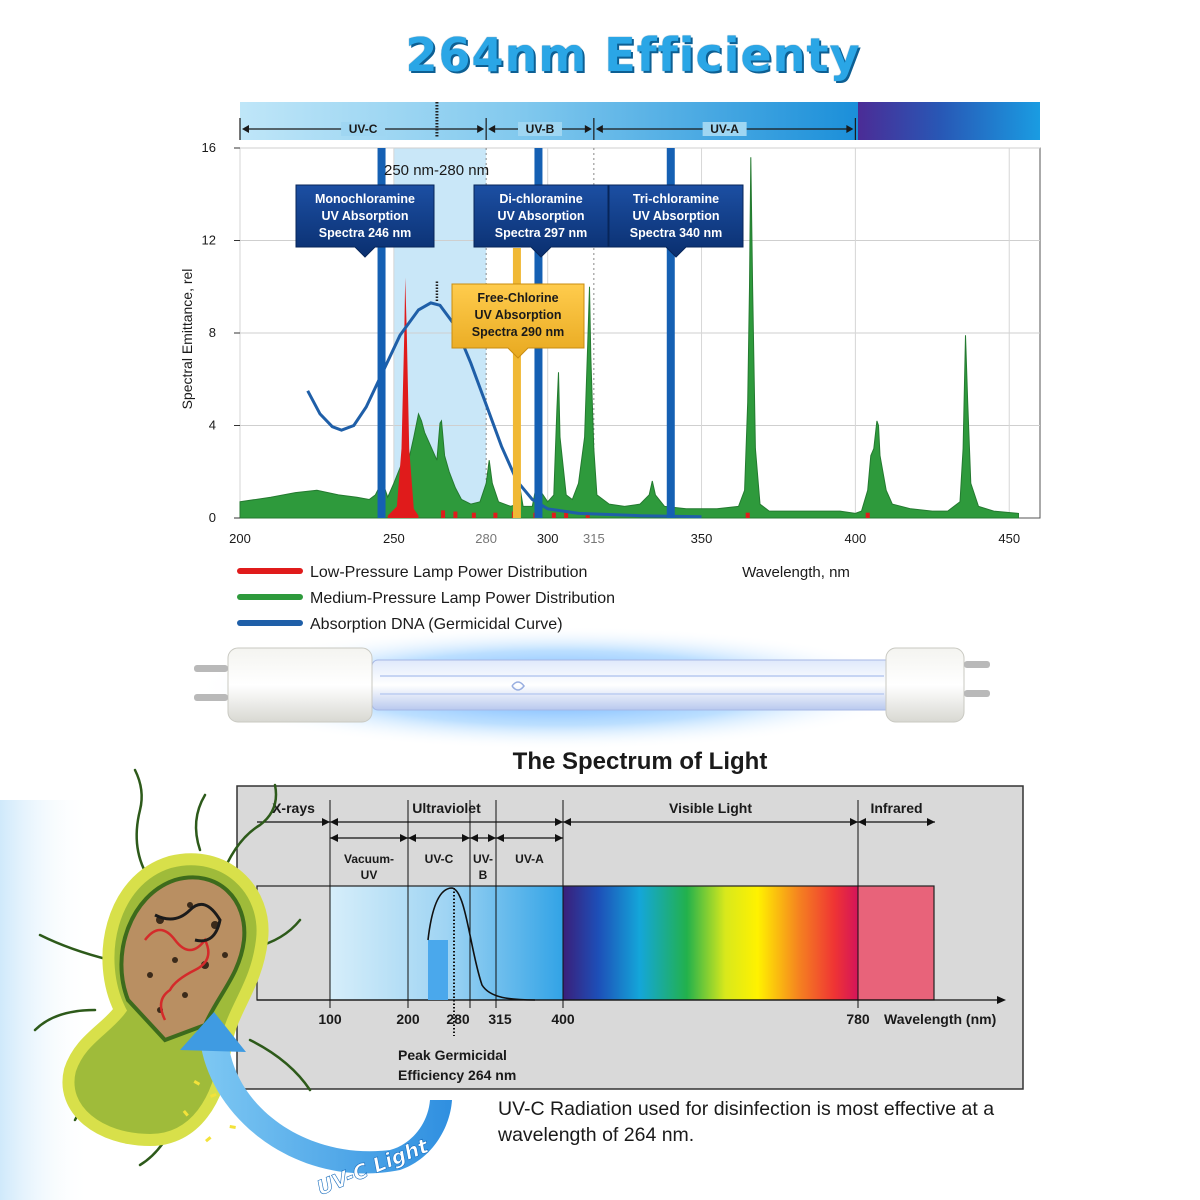  Describe the element at coordinates (446, 808) in the screenshot. I see `region-label: Ultraviolet` at that location.